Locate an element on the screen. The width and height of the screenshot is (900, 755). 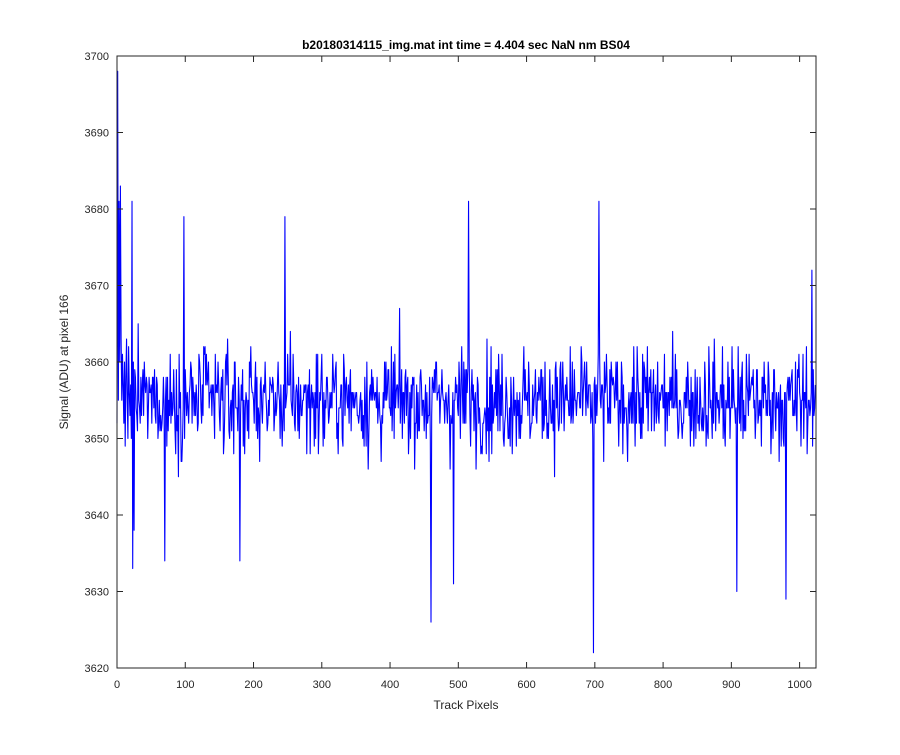
y-tick-label: 3630 is located at coordinates (97, 593).